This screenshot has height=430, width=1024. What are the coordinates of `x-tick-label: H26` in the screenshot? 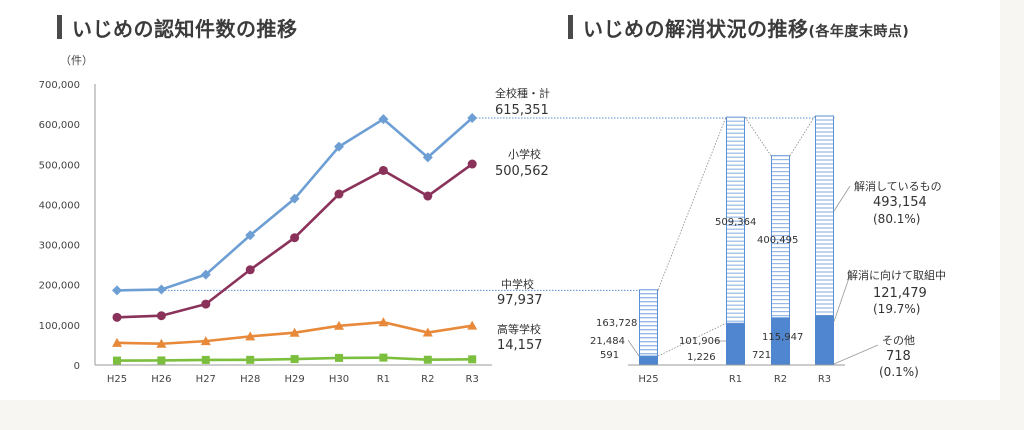 It's located at (161, 379).